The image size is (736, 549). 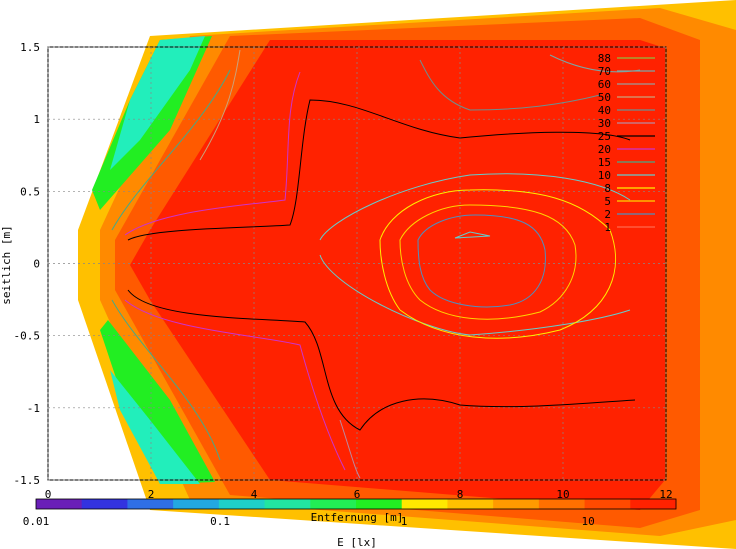 I want to click on legend-label: 60, so click(x=604, y=84).